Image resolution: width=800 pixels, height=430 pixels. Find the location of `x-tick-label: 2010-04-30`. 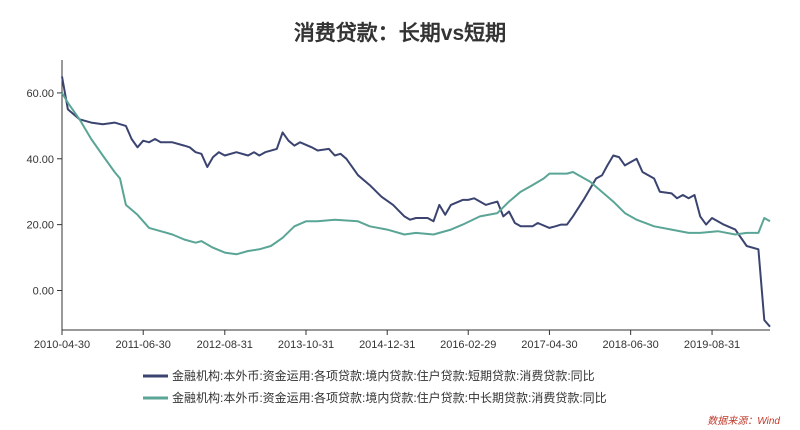

x-tick-label: 2010-04-30 is located at coordinates (62, 345).